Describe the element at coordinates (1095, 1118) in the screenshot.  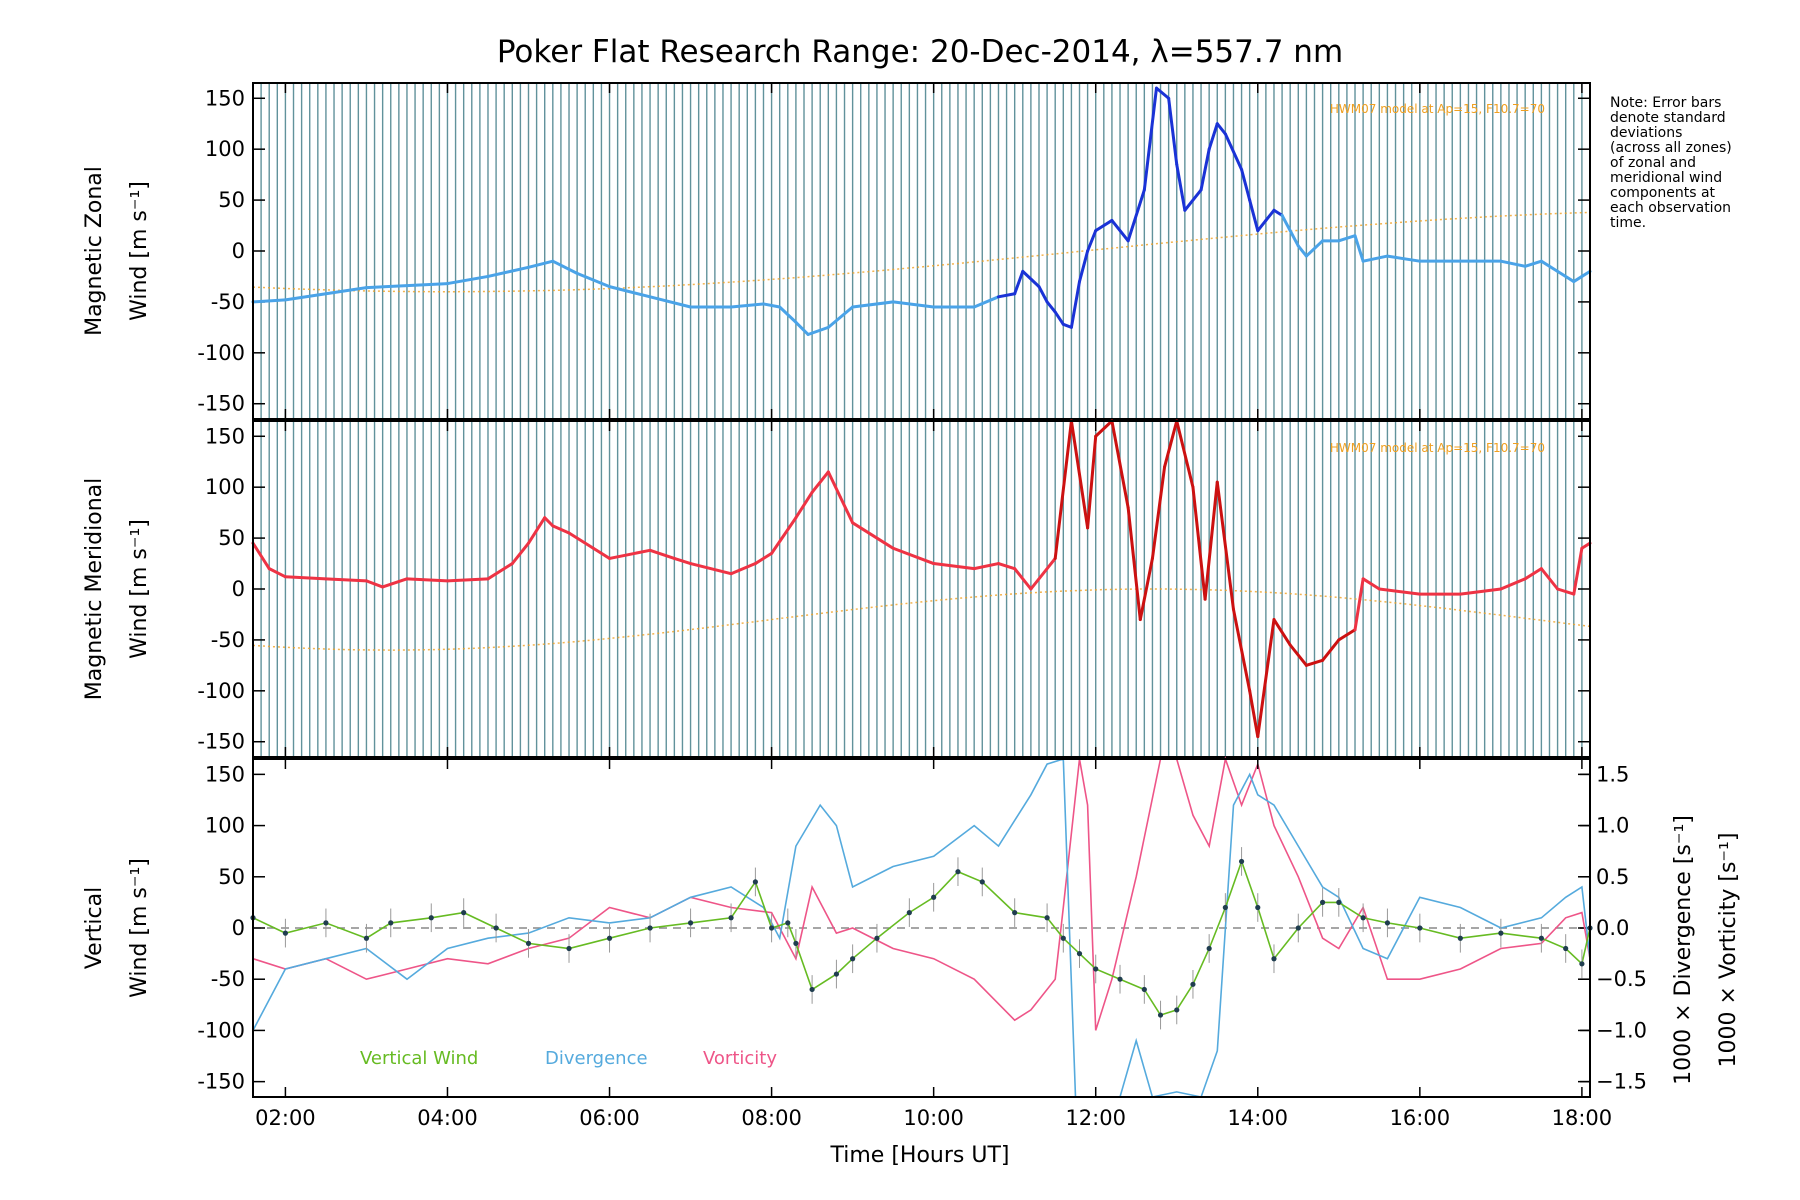
I see `x-tick-label: 12:00` at that location.